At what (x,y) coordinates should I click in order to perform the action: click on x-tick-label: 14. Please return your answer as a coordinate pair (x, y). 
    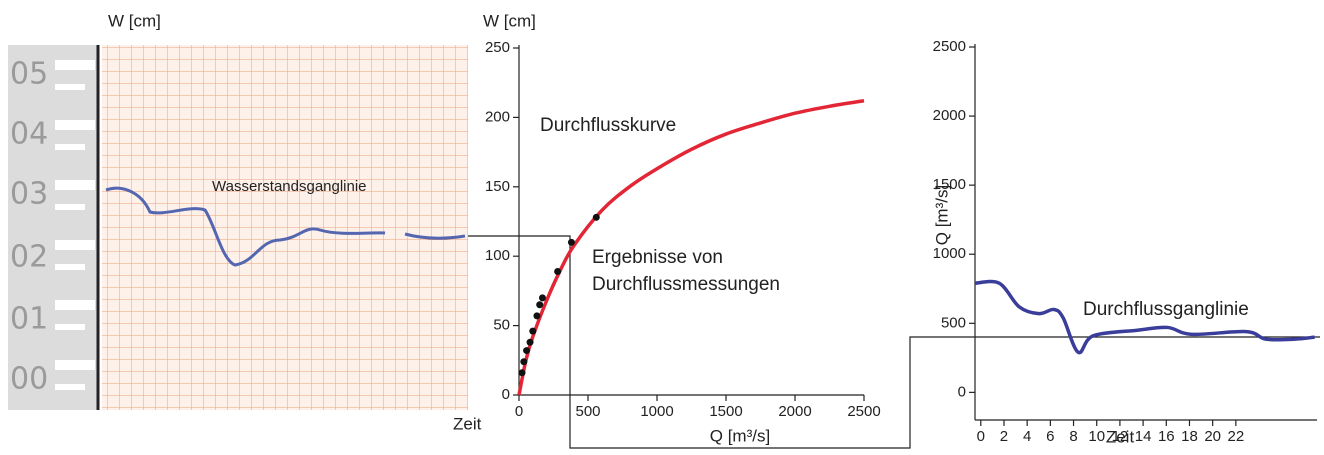
    Looking at the image, I should click on (1143, 436).